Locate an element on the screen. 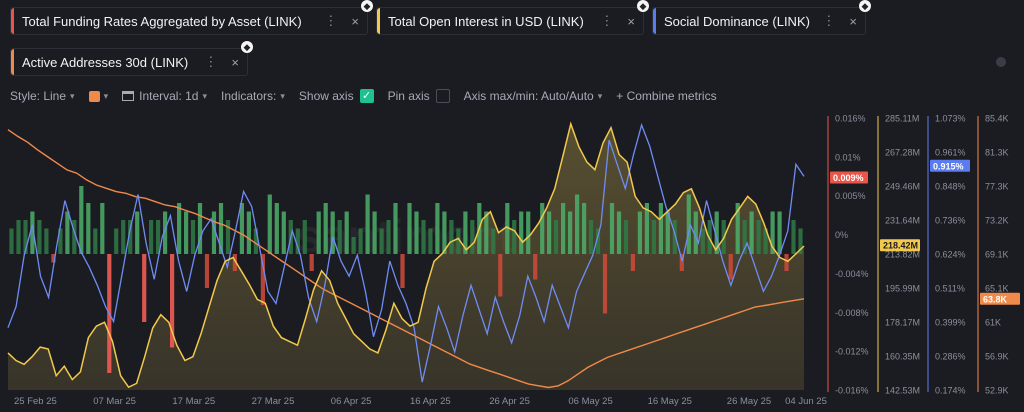 This screenshot has width=1024, height=412. axis-tick-label: 160.35M is located at coordinates (902, 357).